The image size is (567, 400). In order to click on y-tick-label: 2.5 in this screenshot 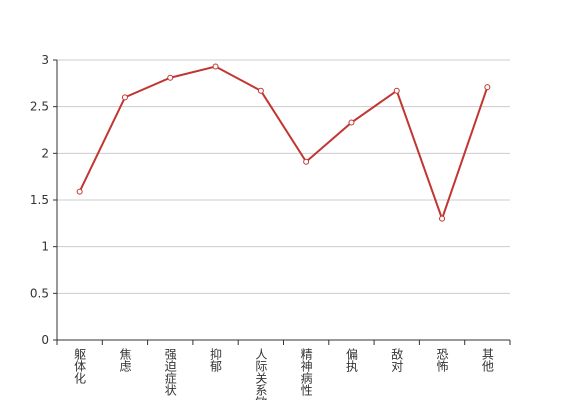, I will do `click(39, 107)`.